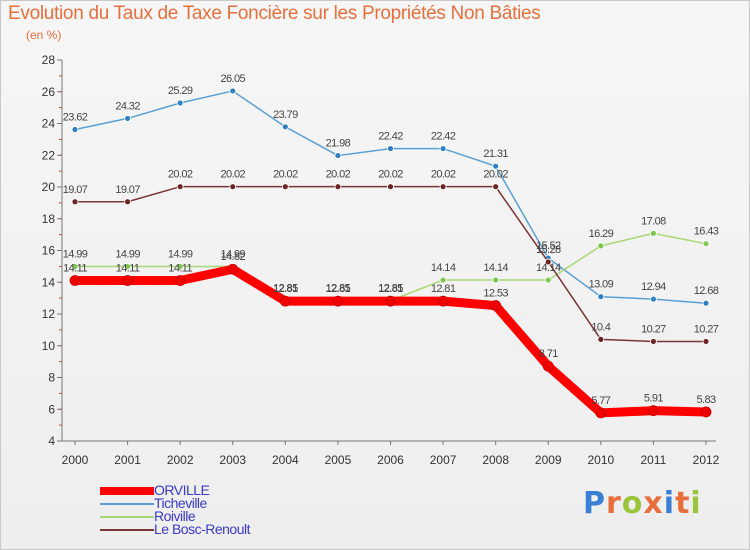  Describe the element at coordinates (44, 35) in the screenshot. I see `chart-subtitle: (en %)` at that location.